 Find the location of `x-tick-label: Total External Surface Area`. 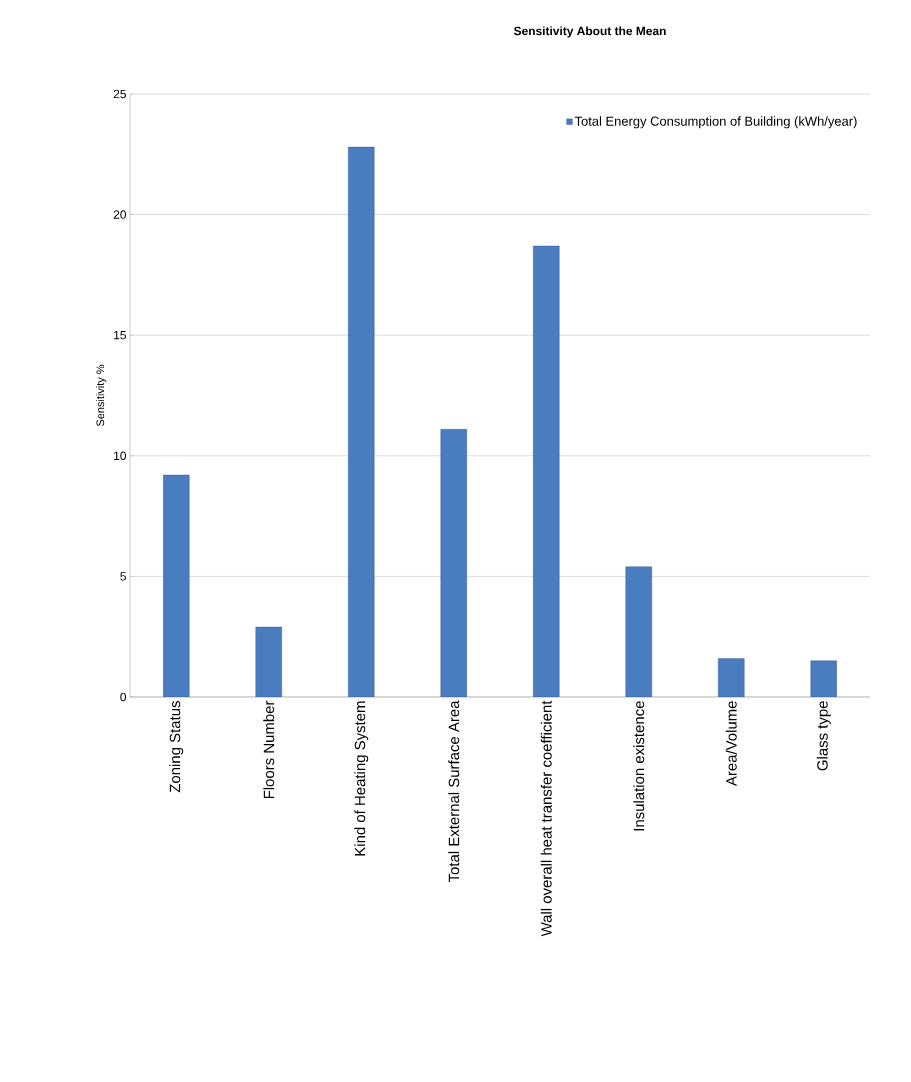

x-tick-label: Total External Surface Area is located at coordinates (454, 791).